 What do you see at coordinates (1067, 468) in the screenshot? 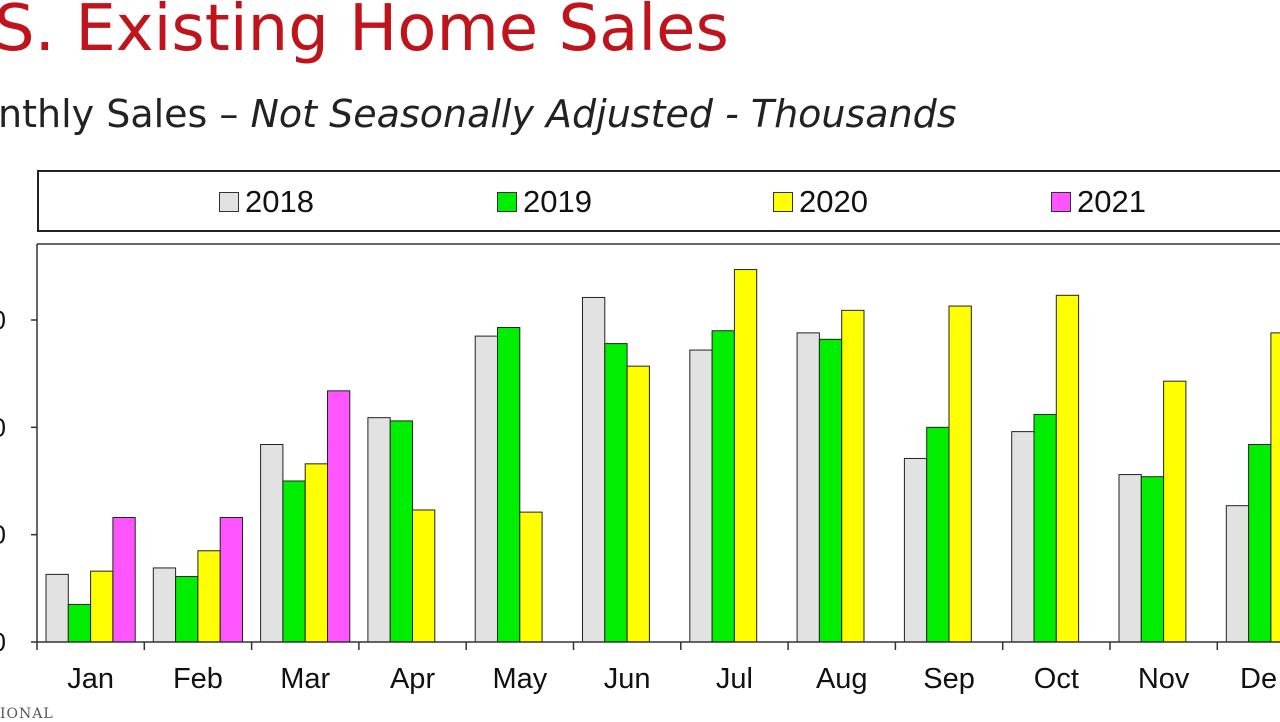
I see `bar-2020-Oct` at bounding box center [1067, 468].